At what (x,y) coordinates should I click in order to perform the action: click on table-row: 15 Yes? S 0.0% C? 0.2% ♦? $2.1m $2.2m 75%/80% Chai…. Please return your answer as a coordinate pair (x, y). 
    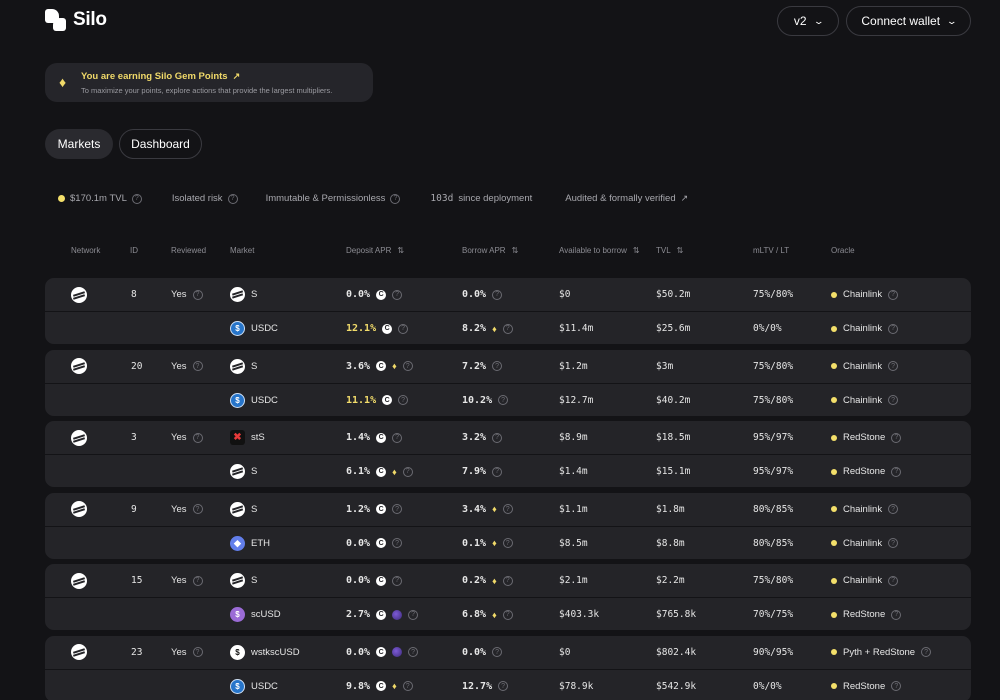
    Looking at the image, I should click on (508, 580).